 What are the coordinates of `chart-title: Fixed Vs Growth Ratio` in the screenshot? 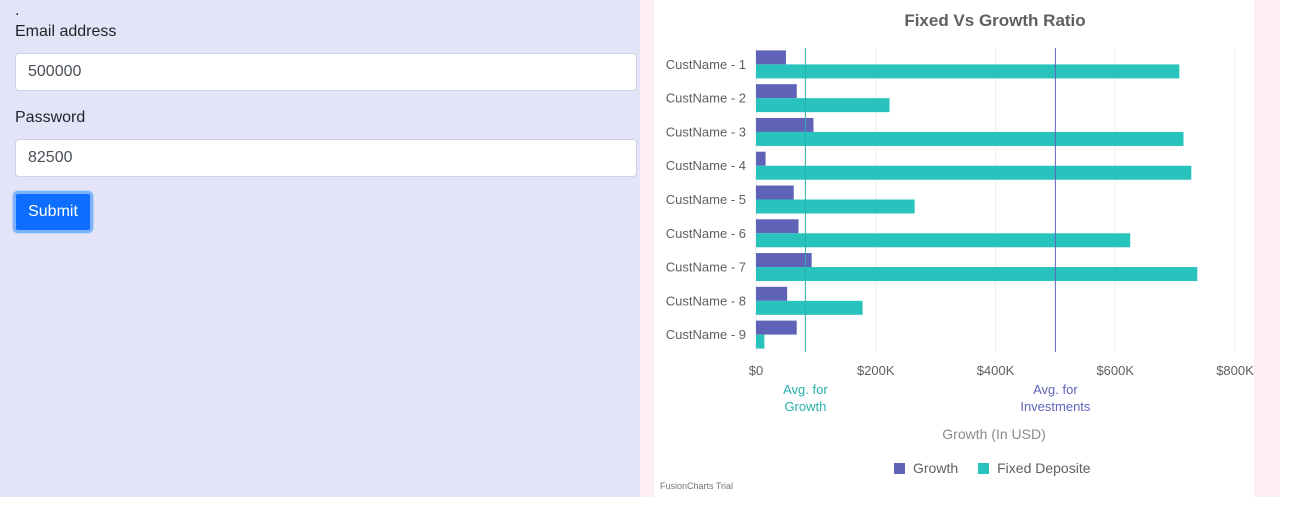 It's located at (995, 20).